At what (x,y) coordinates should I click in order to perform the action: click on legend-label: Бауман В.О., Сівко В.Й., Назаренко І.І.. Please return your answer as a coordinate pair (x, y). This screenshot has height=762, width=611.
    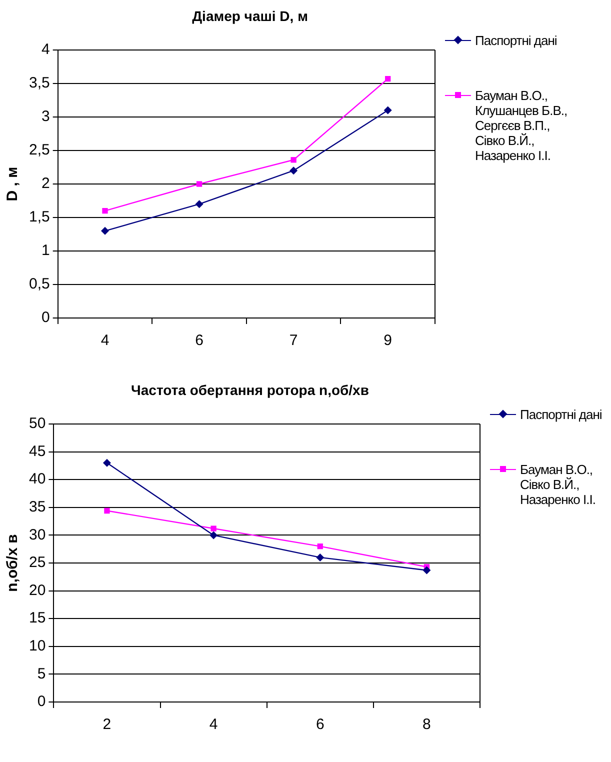
    Looking at the image, I should click on (558, 484).